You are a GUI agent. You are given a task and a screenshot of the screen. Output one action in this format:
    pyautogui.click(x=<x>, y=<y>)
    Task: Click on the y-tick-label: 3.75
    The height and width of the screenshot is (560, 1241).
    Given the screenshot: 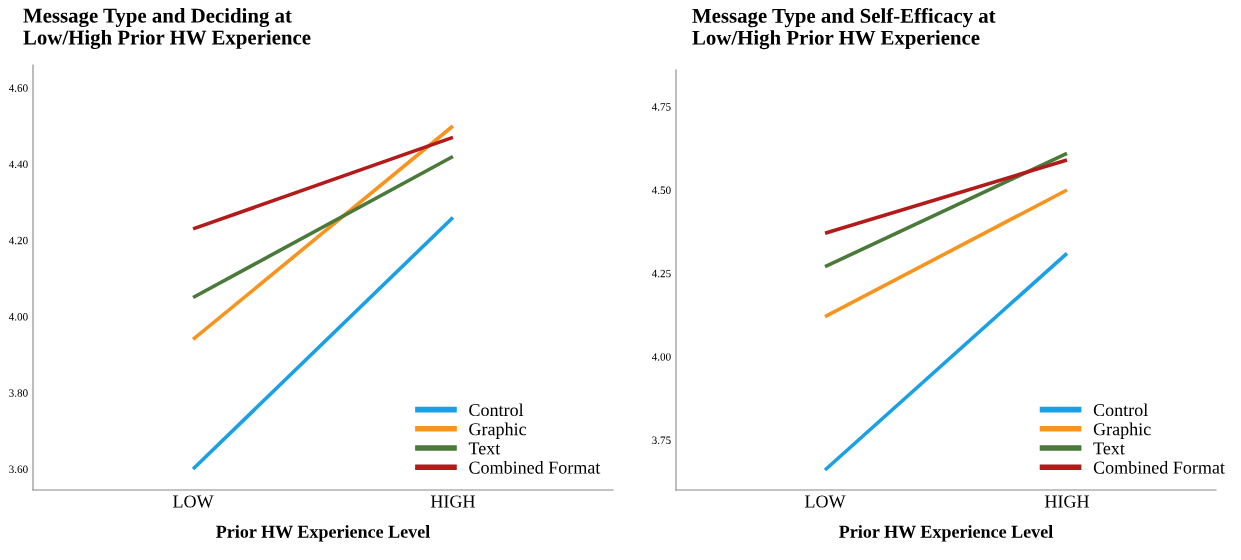 What is the action you would take?
    pyautogui.click(x=661, y=440)
    